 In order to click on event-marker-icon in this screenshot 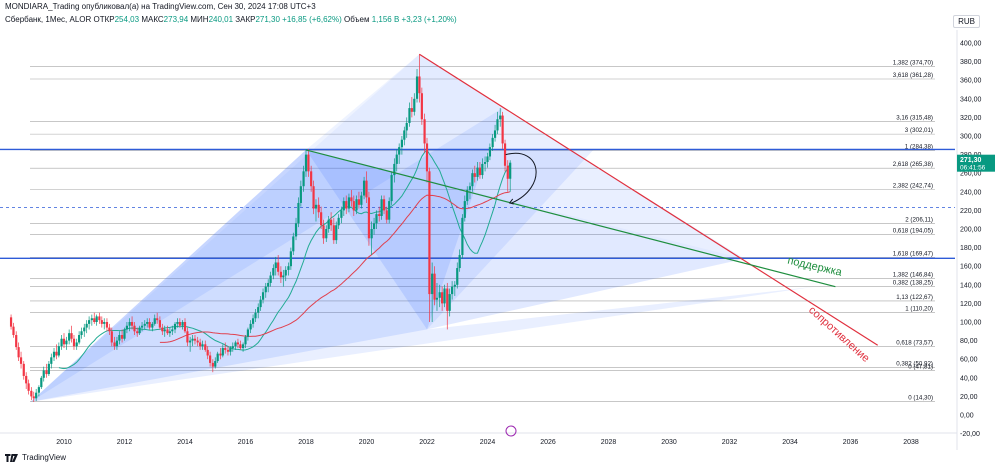, I will do `click(511, 431)`.